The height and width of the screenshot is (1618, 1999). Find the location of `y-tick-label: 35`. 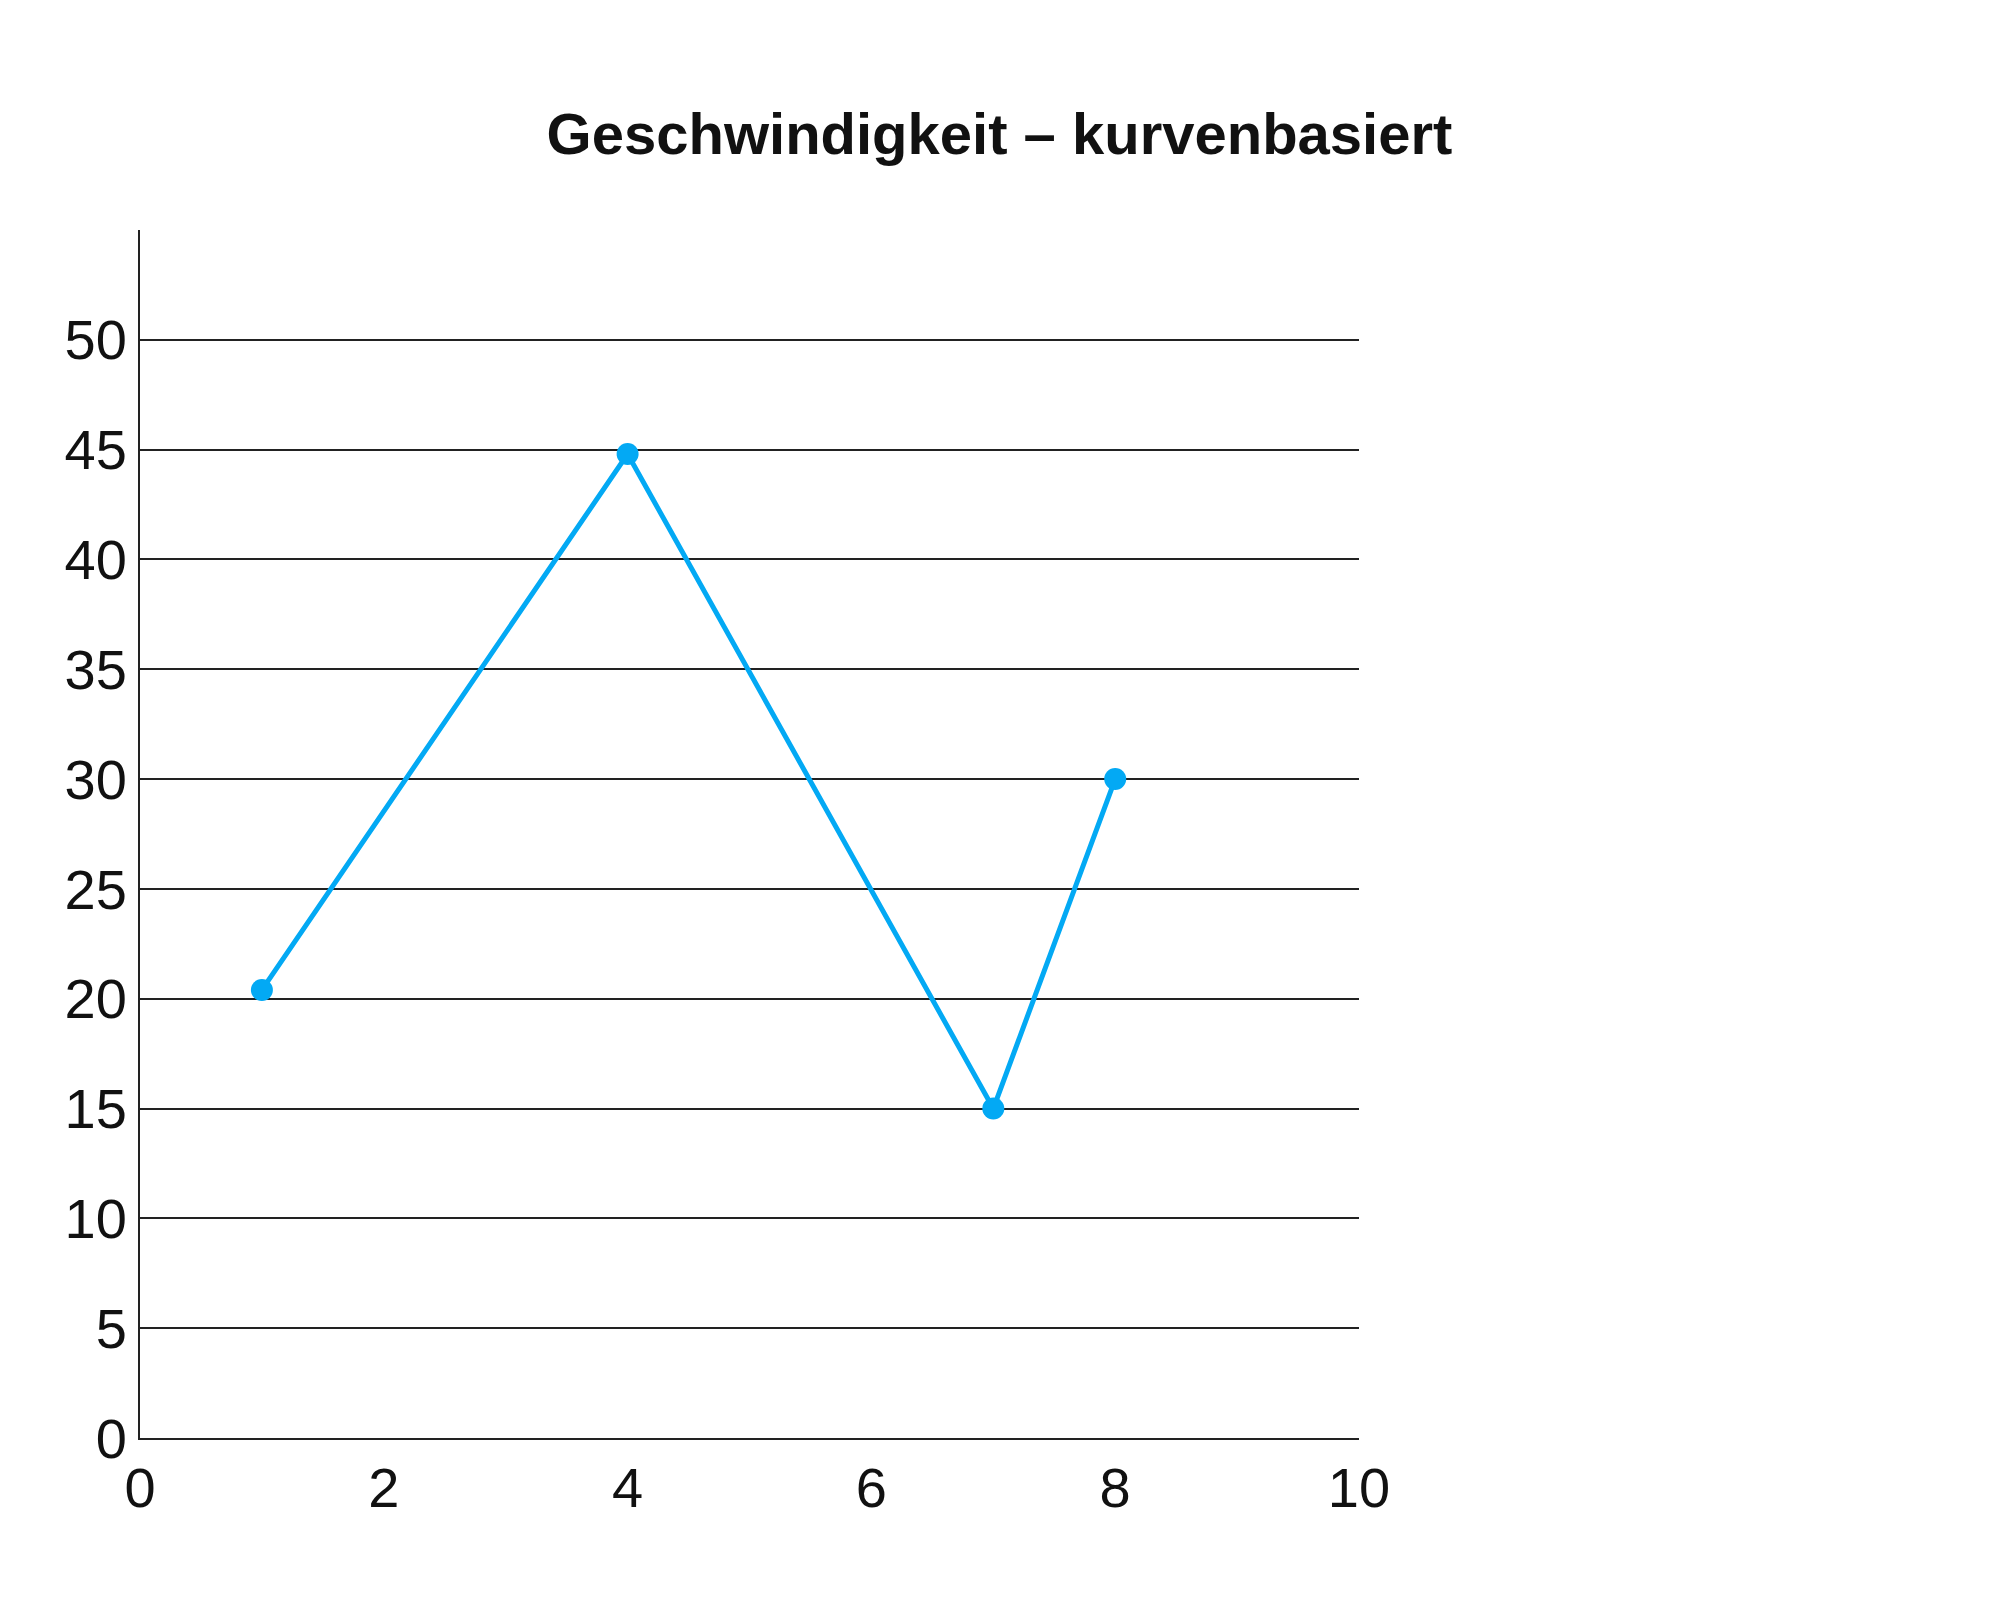

y-tick-label: 35 is located at coordinates (95, 669).